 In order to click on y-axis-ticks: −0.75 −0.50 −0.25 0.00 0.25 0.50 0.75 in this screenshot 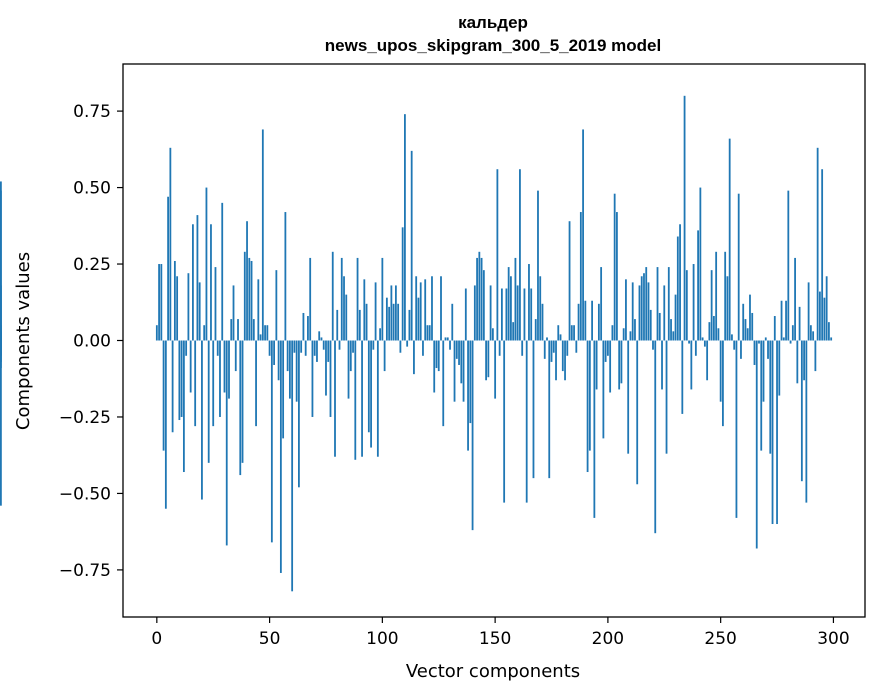, I will do `click(91, 341)`.